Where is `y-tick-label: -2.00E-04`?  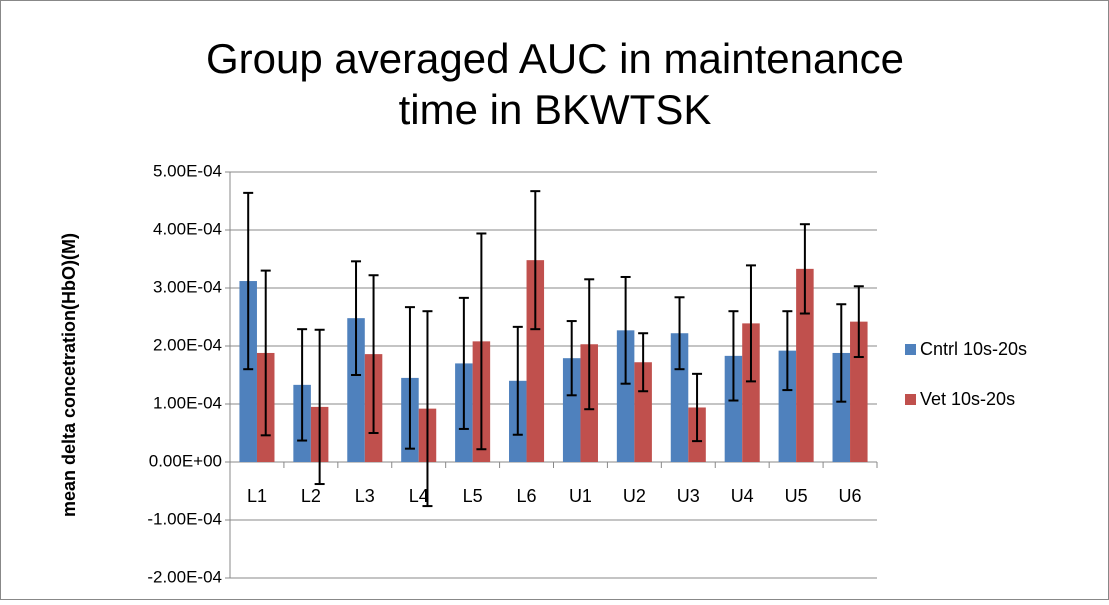
y-tick-label: -2.00E-04 is located at coordinates (184, 576).